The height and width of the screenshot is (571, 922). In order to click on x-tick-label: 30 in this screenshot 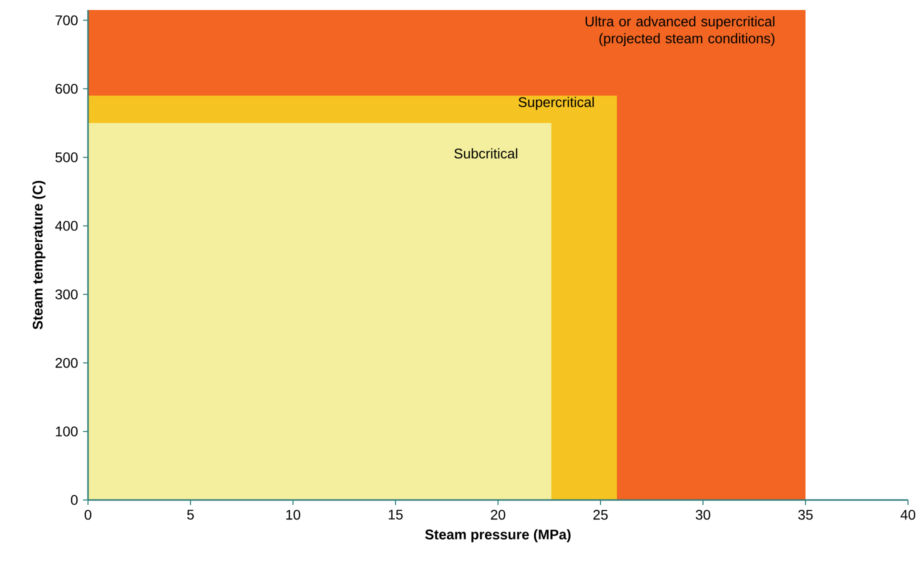, I will do `click(703, 515)`.